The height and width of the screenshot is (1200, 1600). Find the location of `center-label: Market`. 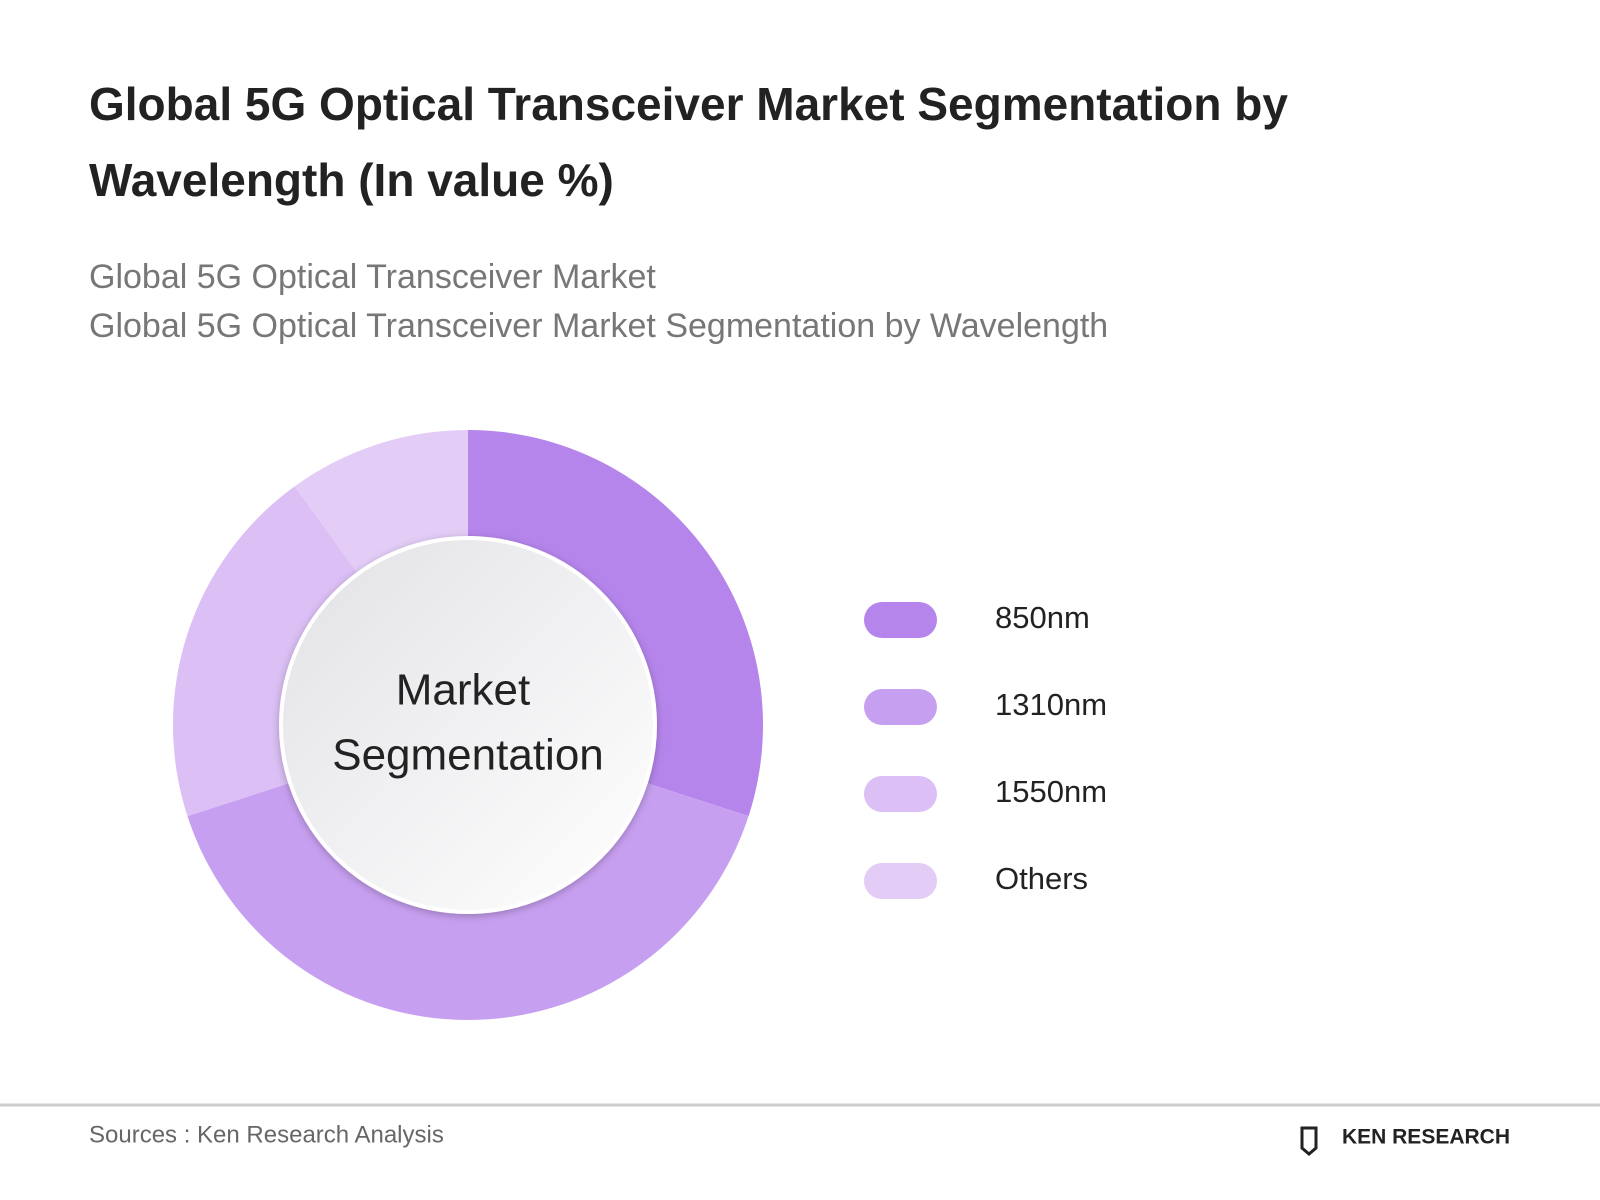

center-label: Market is located at coordinates (463, 690).